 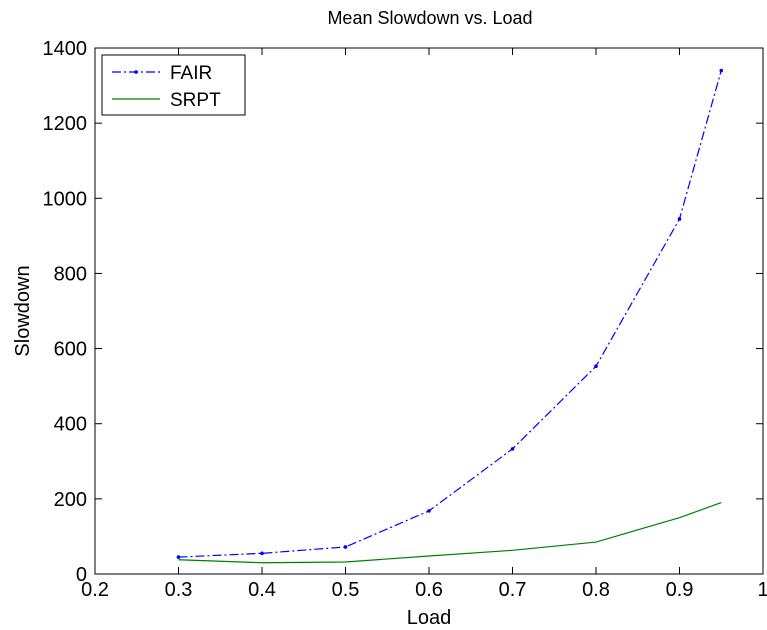 What do you see at coordinates (70, 350) in the screenshot?
I see `y-tick-label: 600` at bounding box center [70, 350].